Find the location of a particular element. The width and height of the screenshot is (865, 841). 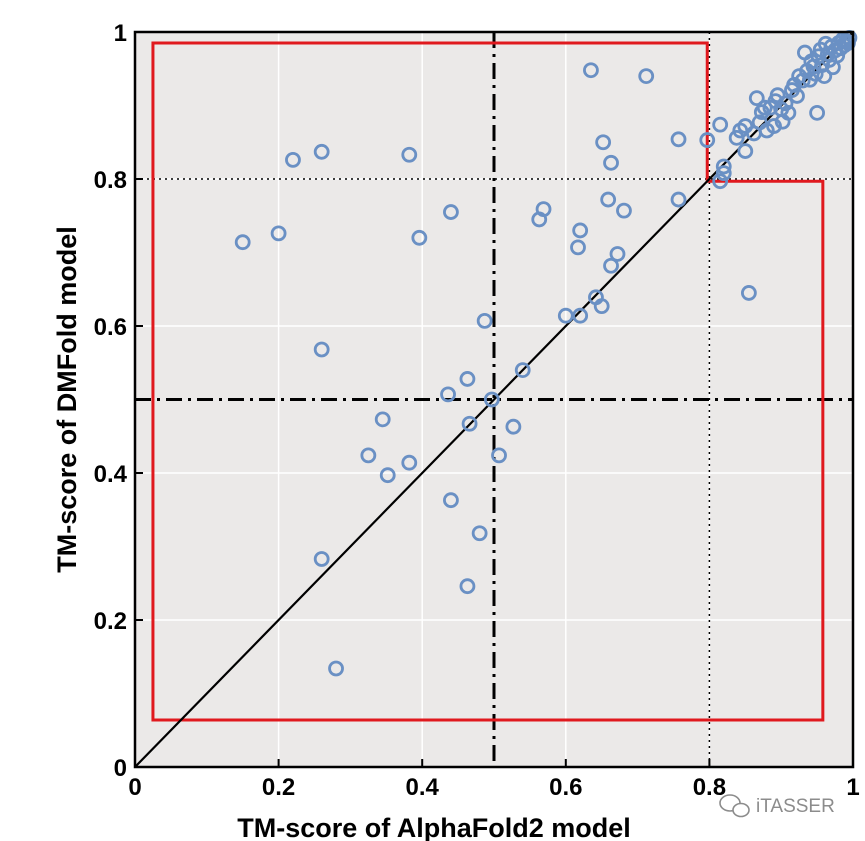

y-tick-label: 0 is located at coordinates (120, 768).